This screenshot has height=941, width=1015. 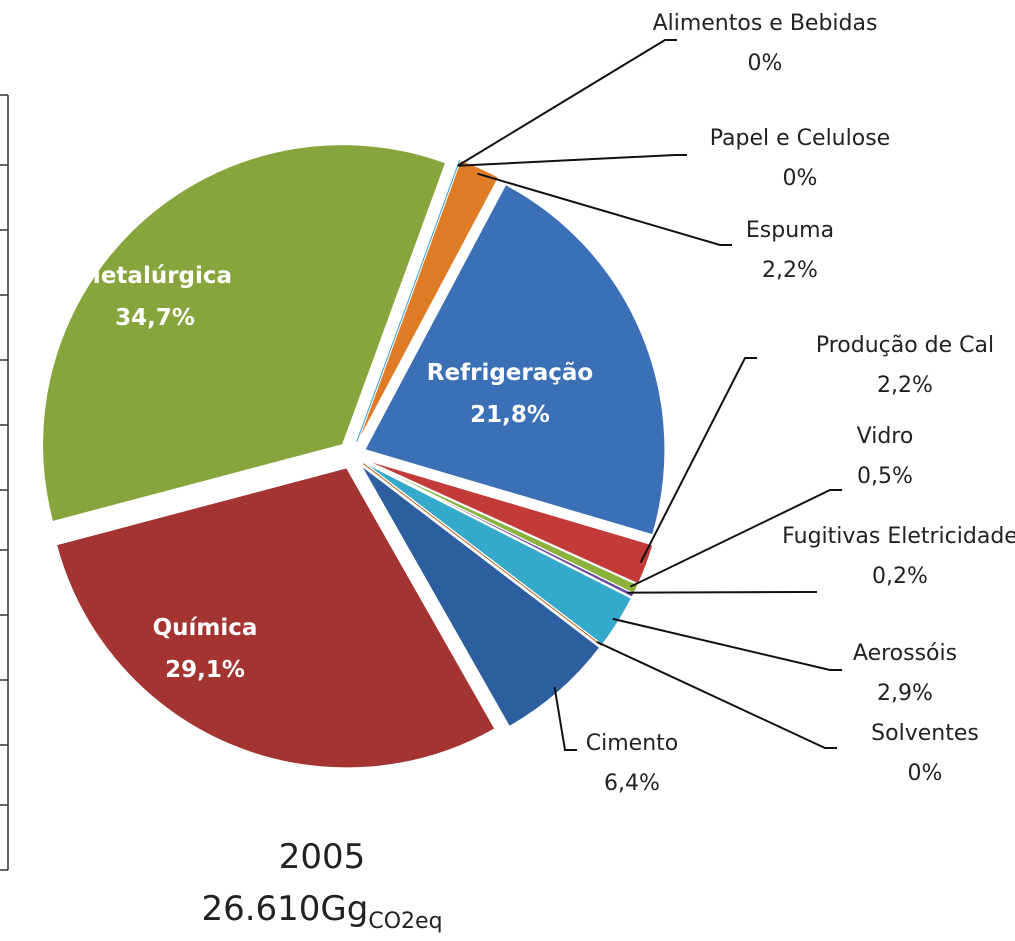 I want to click on slice-label: Química, so click(x=205, y=628).